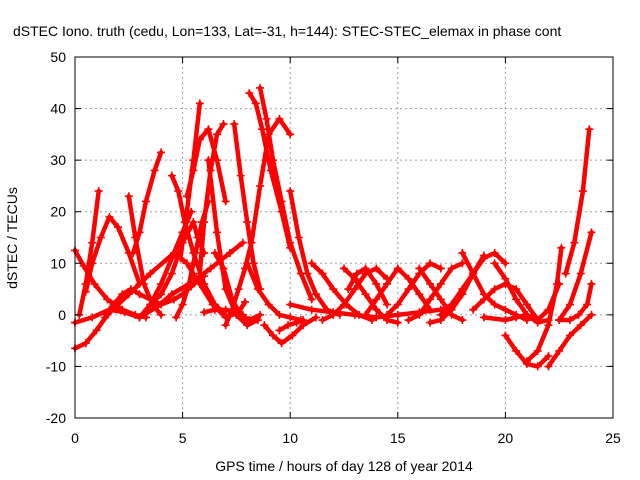 The image size is (640, 480). Describe the element at coordinates (506, 438) in the screenshot. I see `x-tick-label: 20` at that location.